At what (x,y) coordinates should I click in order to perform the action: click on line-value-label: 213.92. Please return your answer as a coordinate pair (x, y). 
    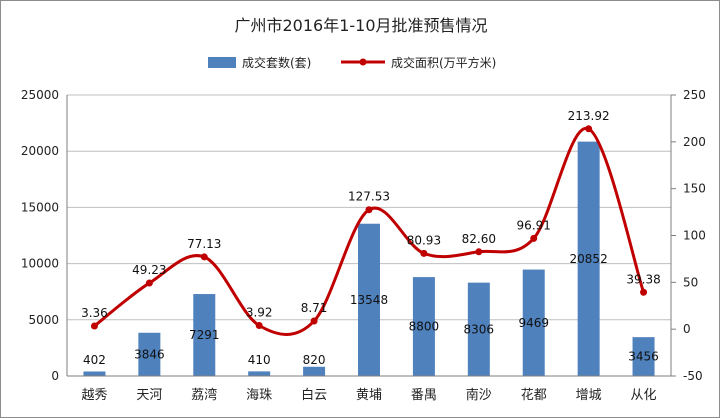
    Looking at the image, I should click on (589, 116).